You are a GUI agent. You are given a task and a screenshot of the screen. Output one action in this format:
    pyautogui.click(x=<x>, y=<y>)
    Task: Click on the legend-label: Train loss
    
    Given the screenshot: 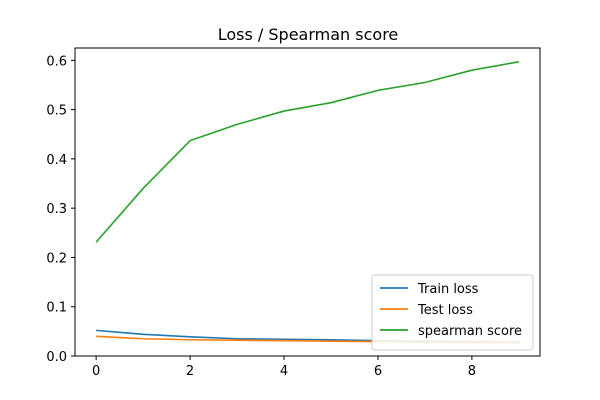 What is the action you would take?
    pyautogui.click(x=448, y=289)
    